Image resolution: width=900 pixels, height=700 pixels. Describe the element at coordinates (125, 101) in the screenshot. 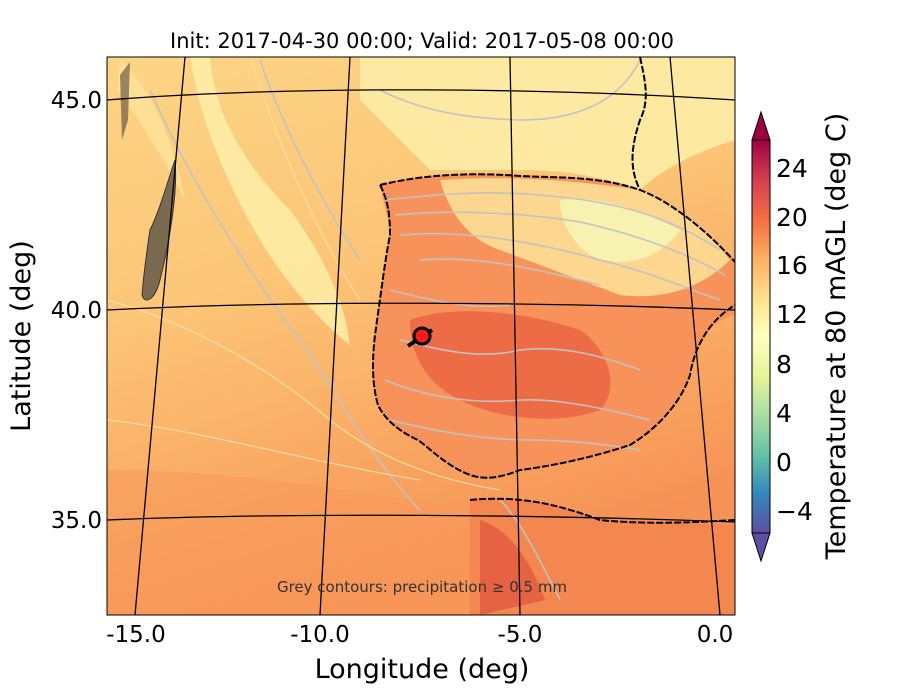

I see `northwest-dark-contour` at that location.